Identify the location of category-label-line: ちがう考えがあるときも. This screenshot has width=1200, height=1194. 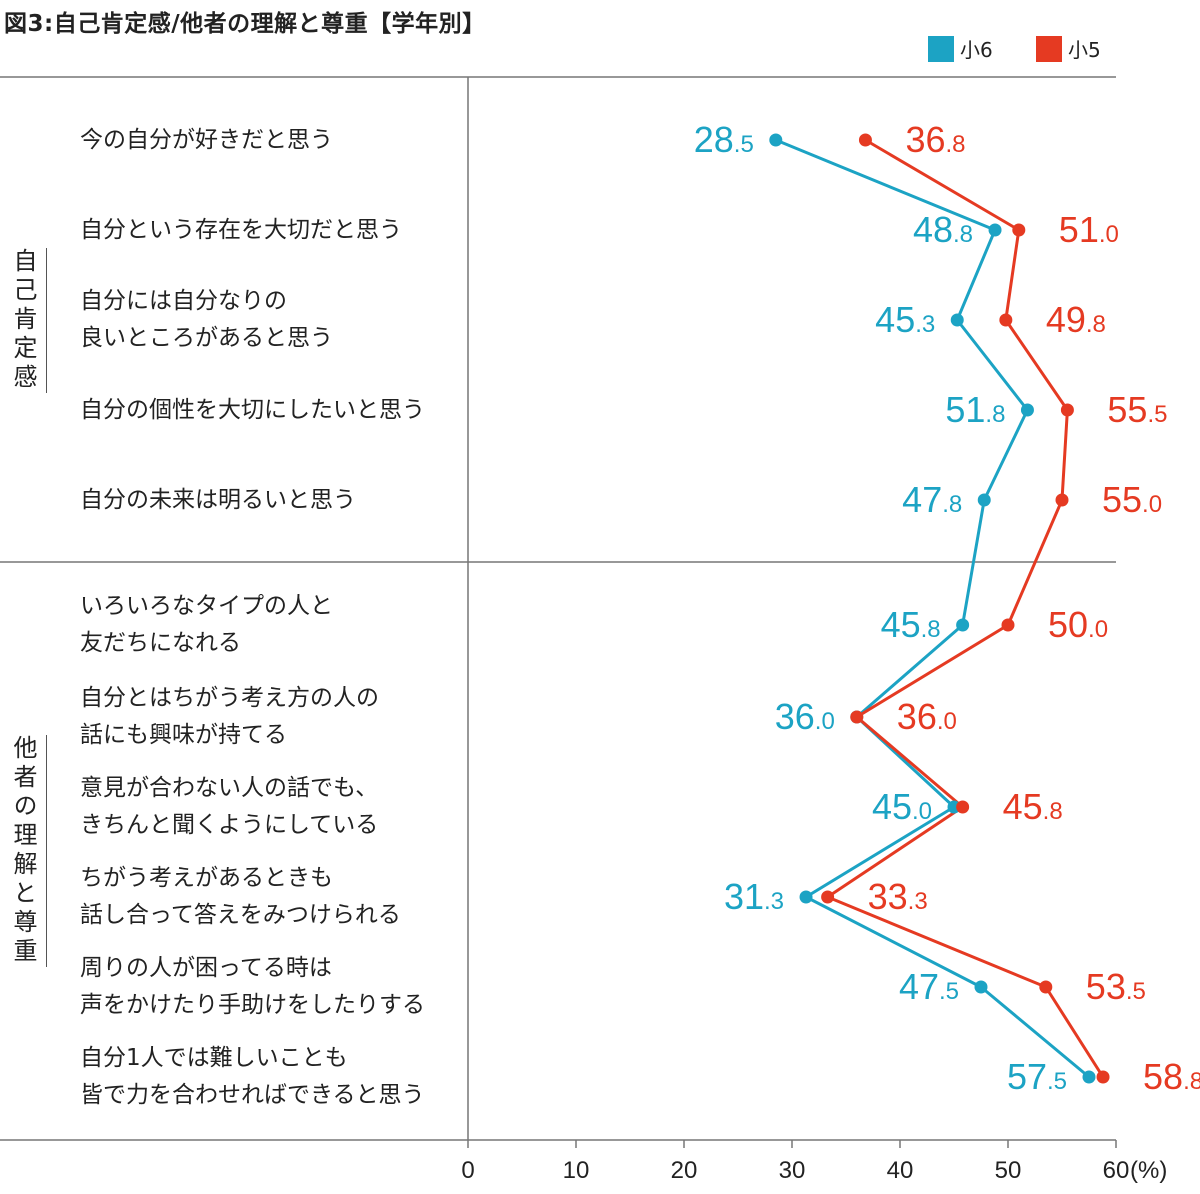
(206, 878).